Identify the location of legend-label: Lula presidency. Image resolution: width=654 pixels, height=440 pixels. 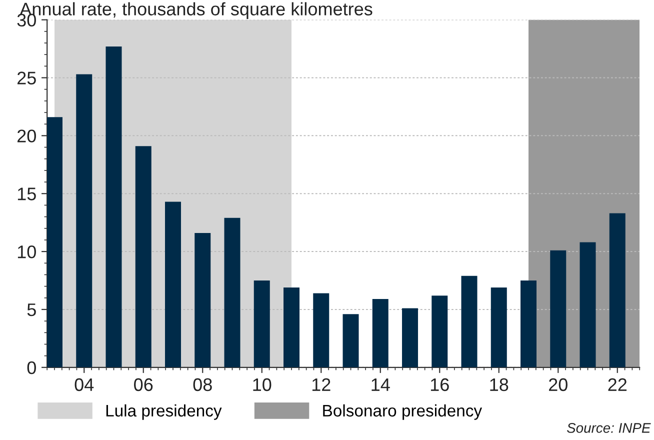
(164, 412).